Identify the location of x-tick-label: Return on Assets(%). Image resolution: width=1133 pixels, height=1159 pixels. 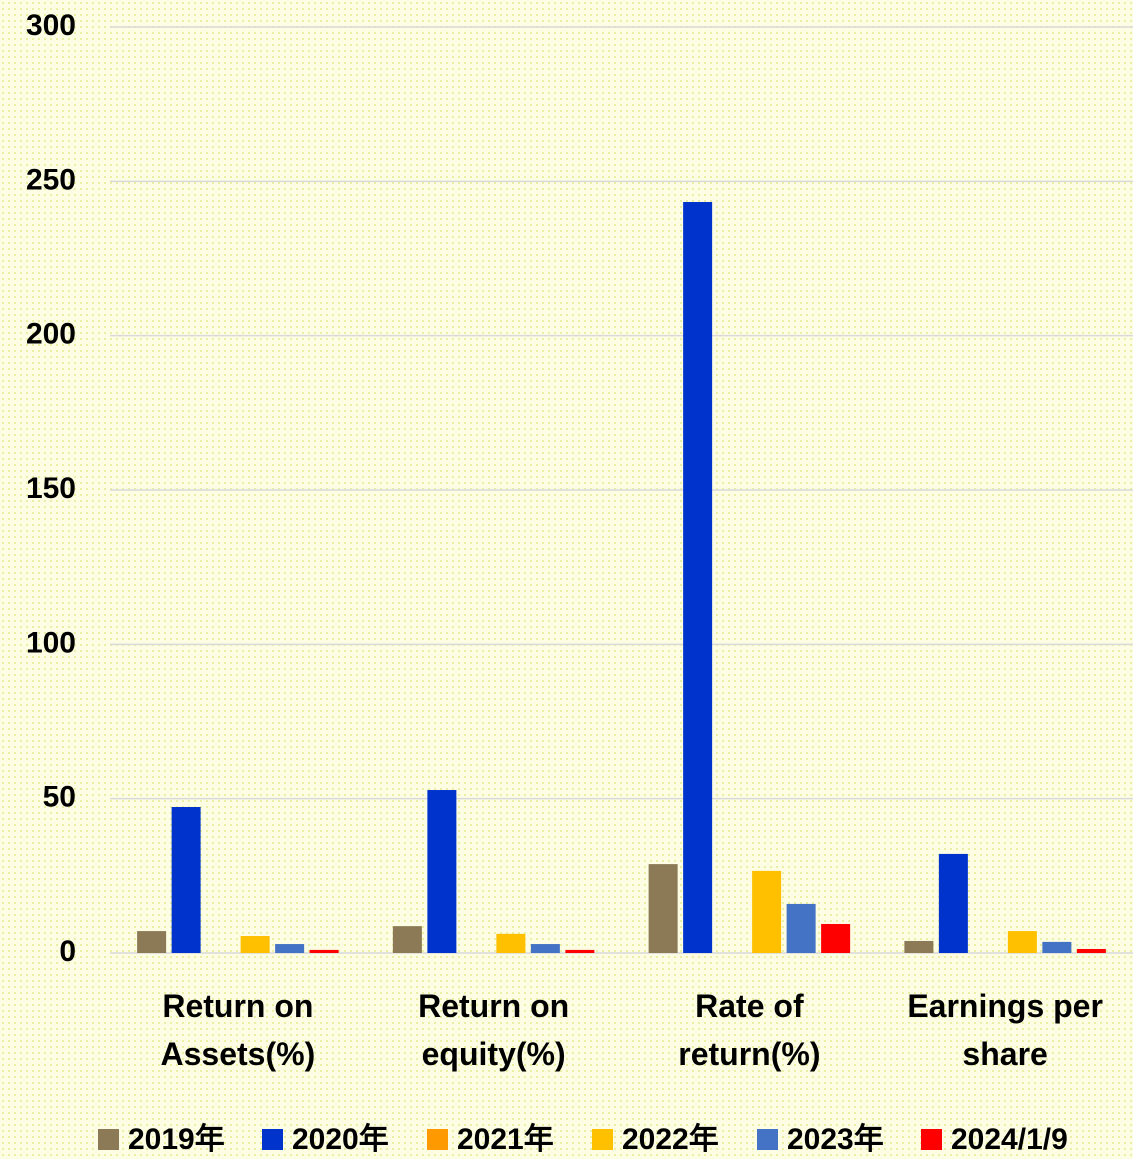
(238, 1030).